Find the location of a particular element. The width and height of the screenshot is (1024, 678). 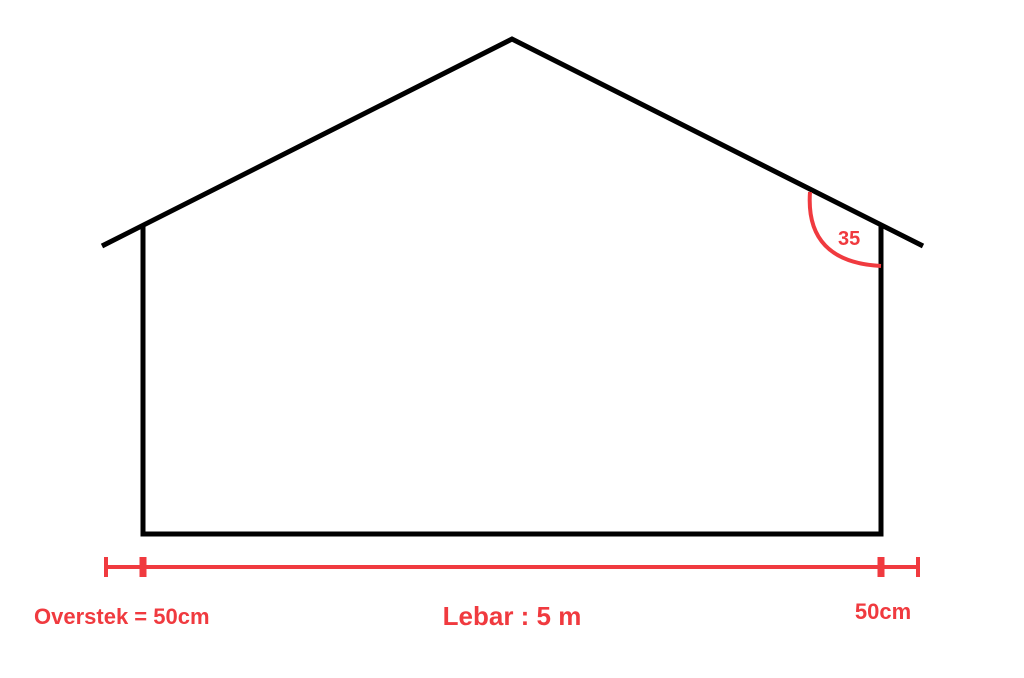

overhang-right-label: 50cm is located at coordinates (883, 611).